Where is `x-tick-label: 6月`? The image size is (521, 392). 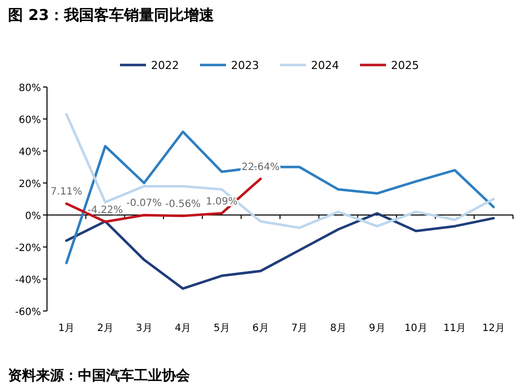
x-tick-label: 6月 is located at coordinates (260, 328).